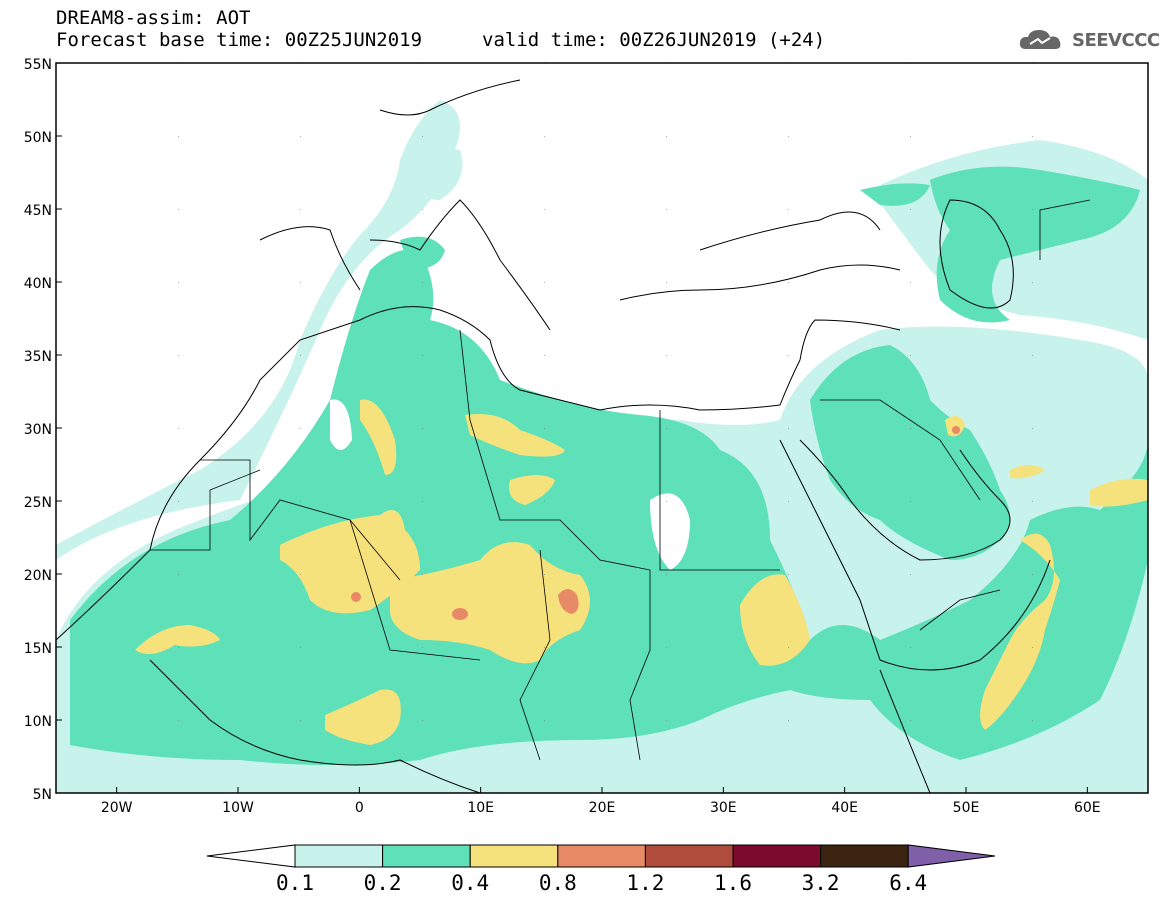 Image resolution: width=1165 pixels, height=905 pixels. Describe the element at coordinates (38, 284) in the screenshot. I see `lat-tick-label: 40N` at that location.